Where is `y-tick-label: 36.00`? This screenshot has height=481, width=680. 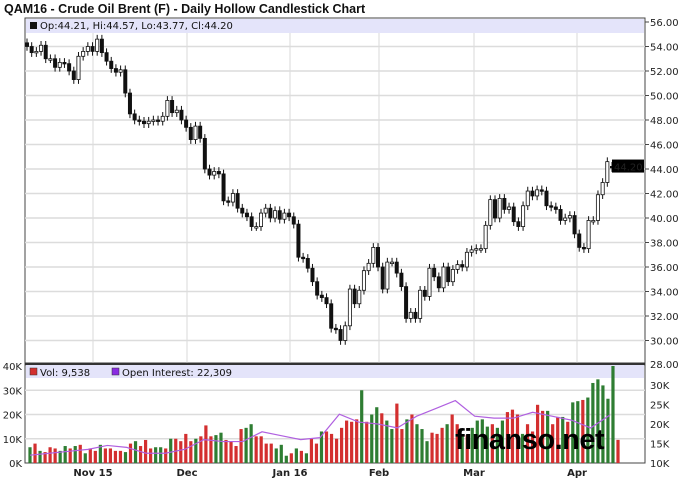
y-tick-label: 36.00 is located at coordinates (664, 268).